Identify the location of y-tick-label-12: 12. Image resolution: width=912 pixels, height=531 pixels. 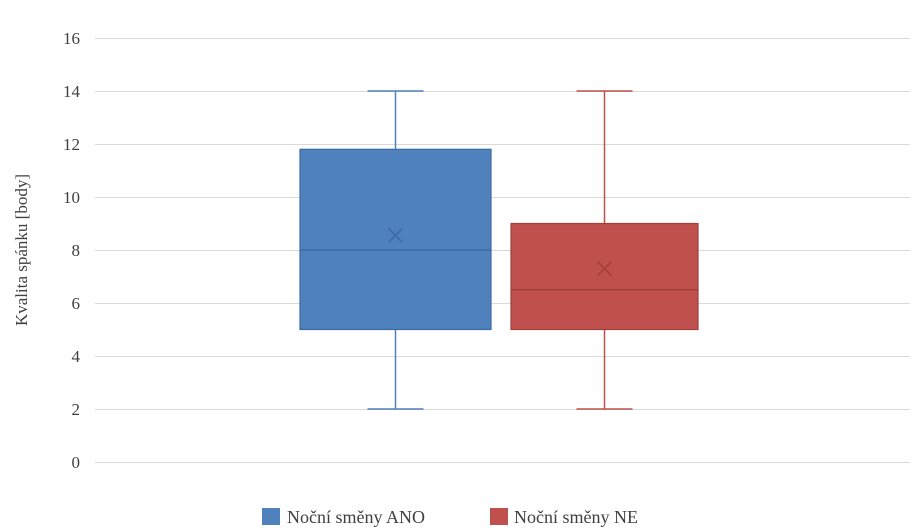
(71, 144).